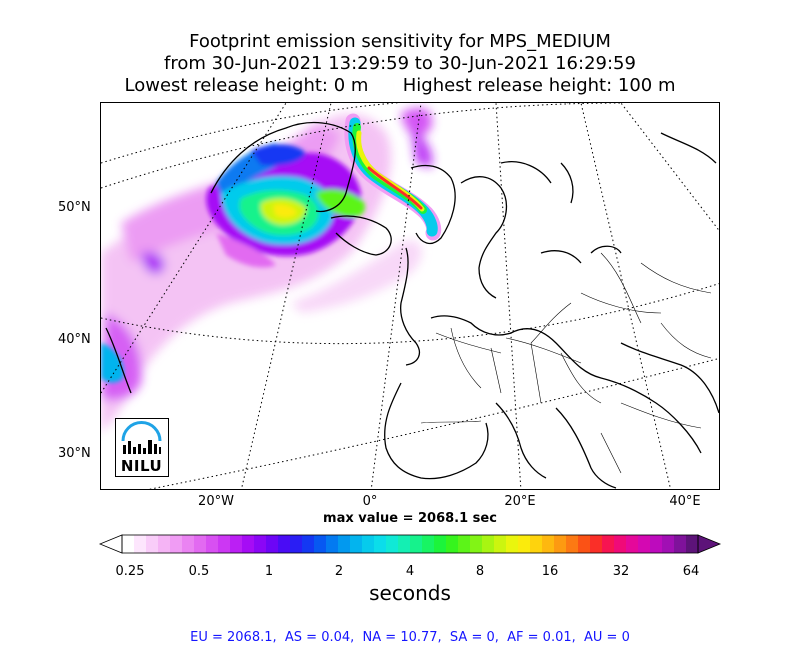 The width and height of the screenshot is (800, 650). What do you see at coordinates (339, 571) in the screenshot?
I see `colorbar-tick: 2` at bounding box center [339, 571].